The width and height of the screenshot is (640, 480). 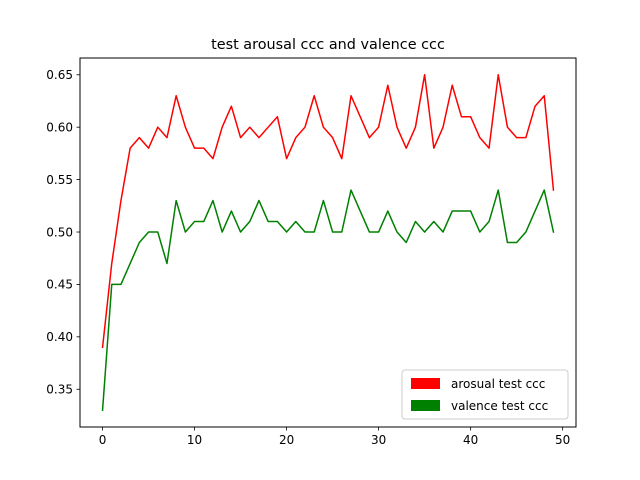 I want to click on legend-swatch-arousal, so click(x=425, y=383).